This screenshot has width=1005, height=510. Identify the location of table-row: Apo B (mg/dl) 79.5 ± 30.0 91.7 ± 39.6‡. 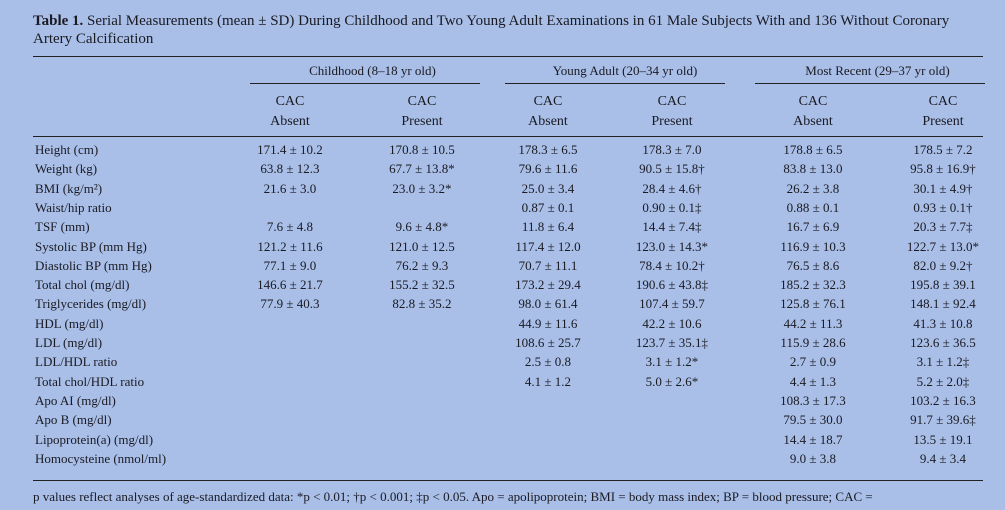
(502, 421).